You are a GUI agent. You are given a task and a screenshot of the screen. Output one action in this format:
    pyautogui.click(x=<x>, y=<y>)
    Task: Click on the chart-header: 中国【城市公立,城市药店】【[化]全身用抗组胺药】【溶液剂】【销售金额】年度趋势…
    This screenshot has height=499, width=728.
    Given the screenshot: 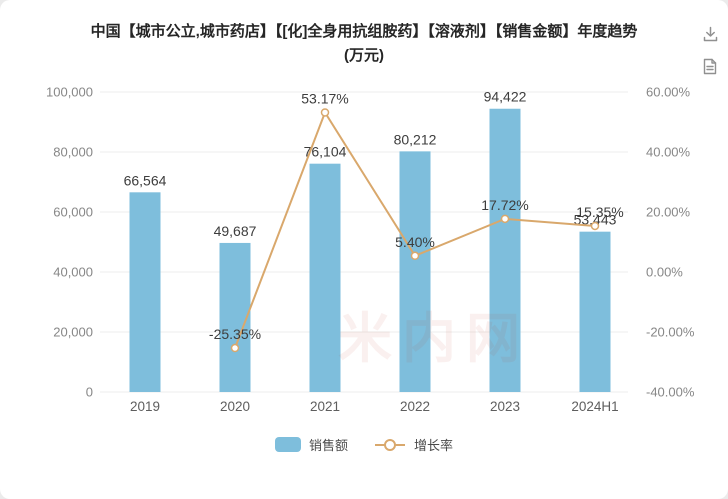 What is the action you would take?
    pyautogui.click(x=364, y=37)
    